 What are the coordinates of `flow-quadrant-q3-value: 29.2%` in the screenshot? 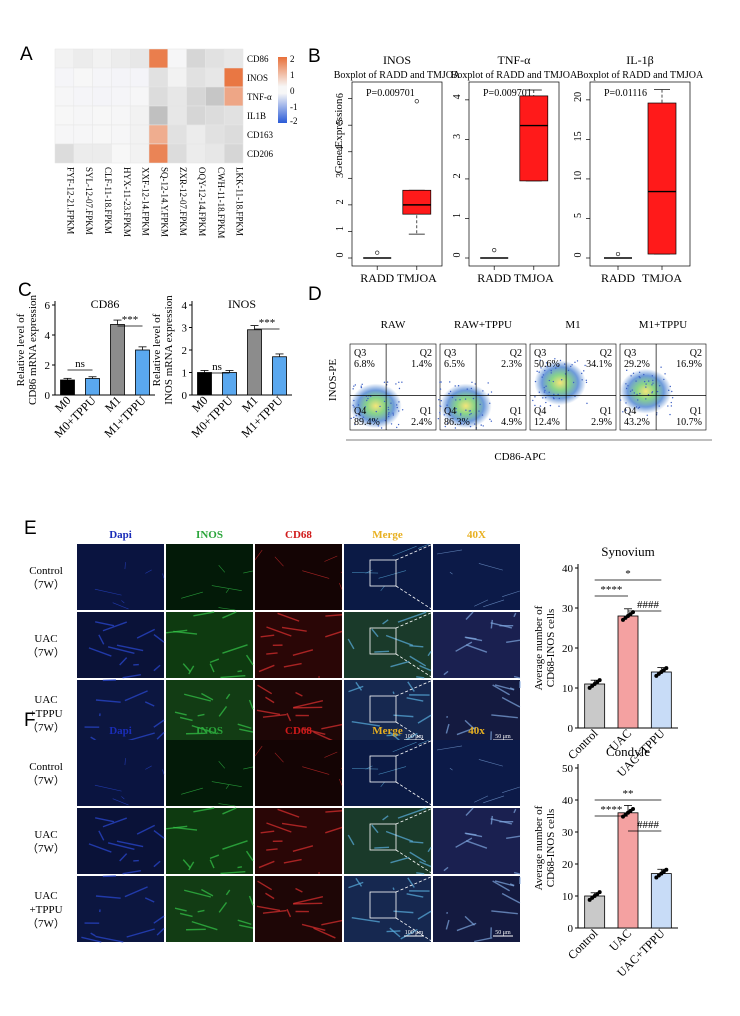 It's located at (637, 364).